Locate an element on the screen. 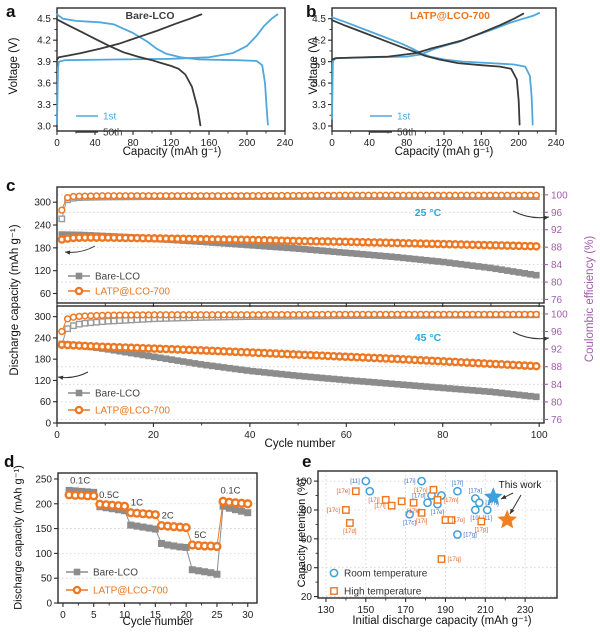 This screenshot has width=600, height=638. svg-text: [17e] is located at coordinates (438, 513).